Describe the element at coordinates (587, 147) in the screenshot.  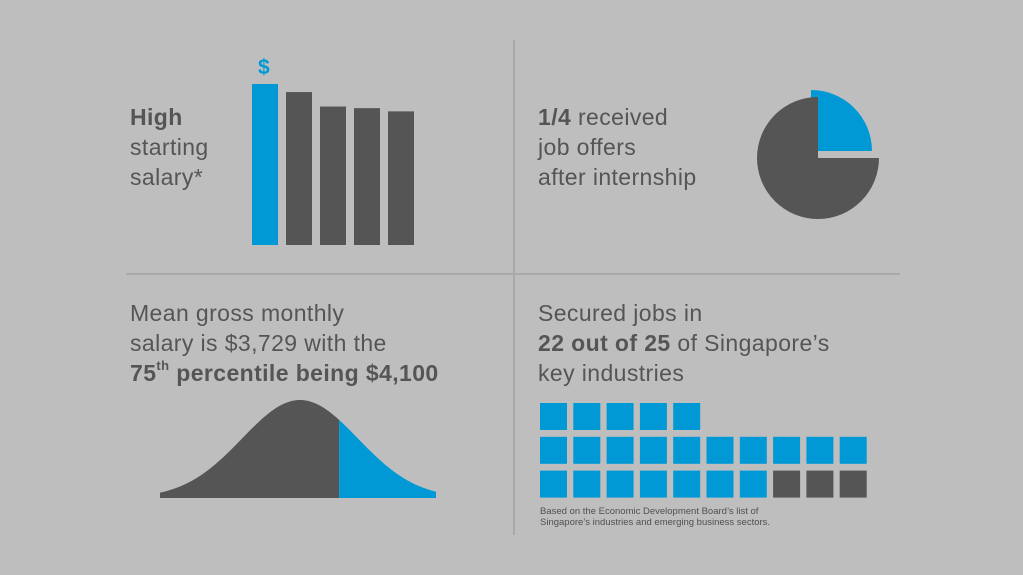
I see `offers-line2: job offers` at that location.